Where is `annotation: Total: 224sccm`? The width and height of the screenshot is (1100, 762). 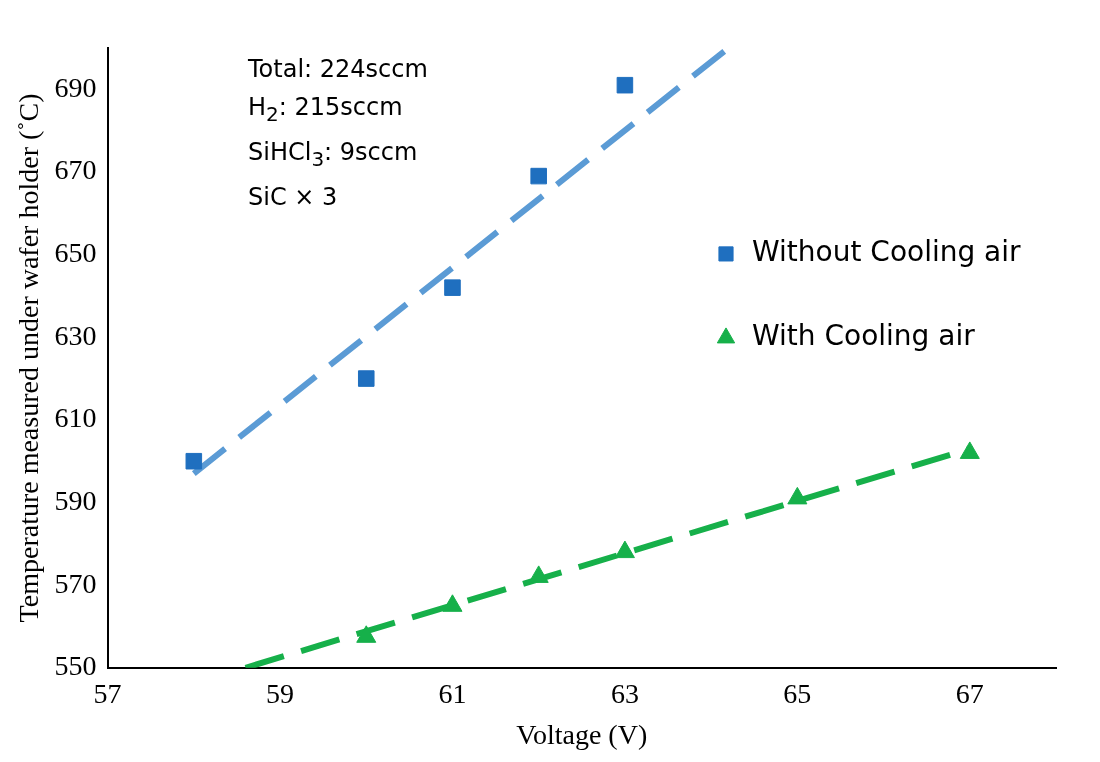
annotation: Total: 224sccm is located at coordinates (338, 69).